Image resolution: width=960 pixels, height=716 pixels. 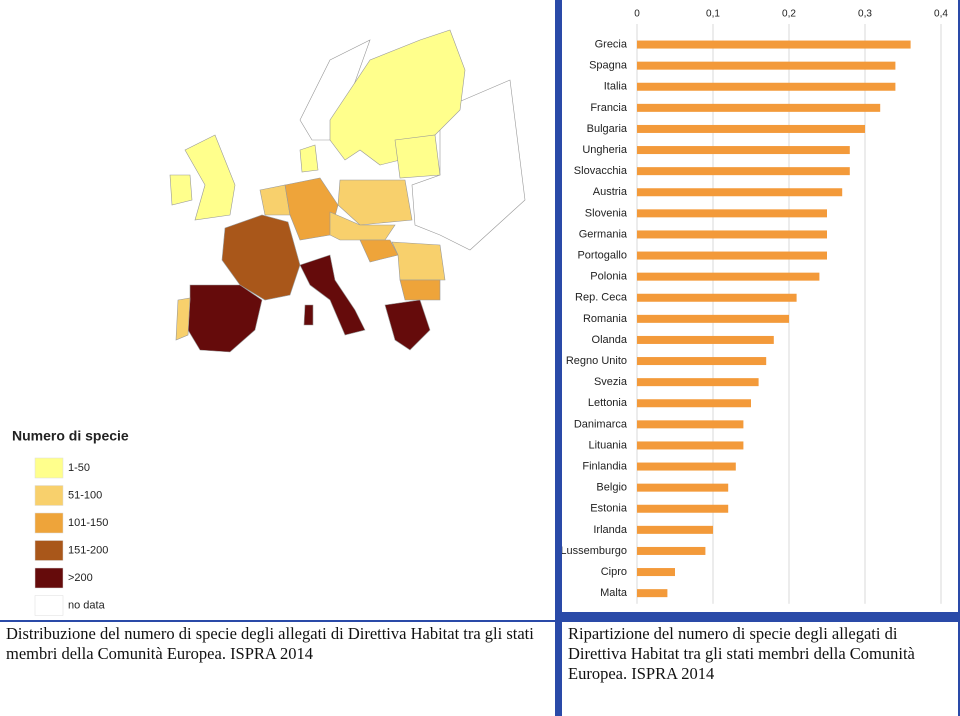 I want to click on y-tick-label: Belgio, so click(x=611, y=488).